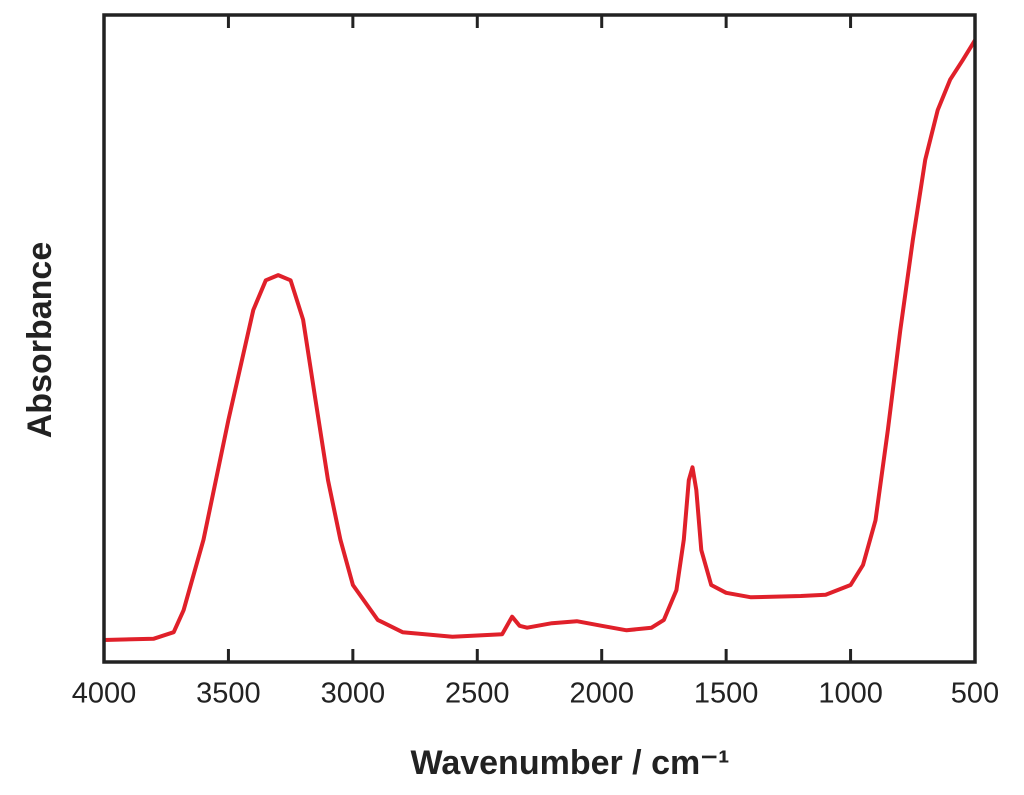 The height and width of the screenshot is (795, 1024). Describe the element at coordinates (975, 694) in the screenshot. I see `x-tick-label: 500` at that location.